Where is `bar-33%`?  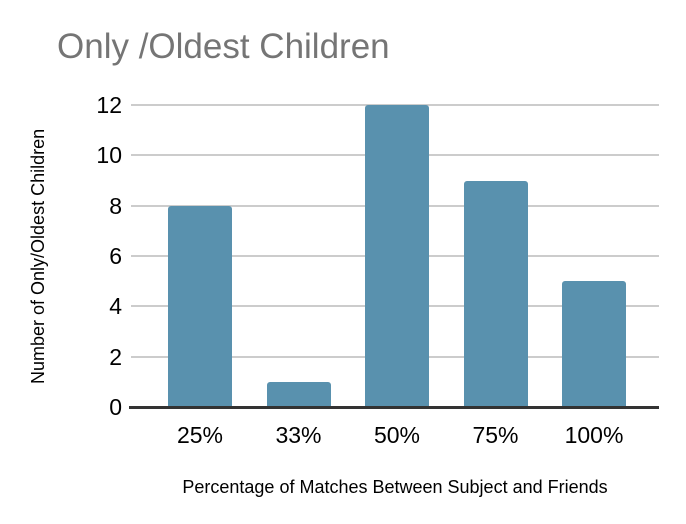
bar-33% is located at coordinates (298, 394).